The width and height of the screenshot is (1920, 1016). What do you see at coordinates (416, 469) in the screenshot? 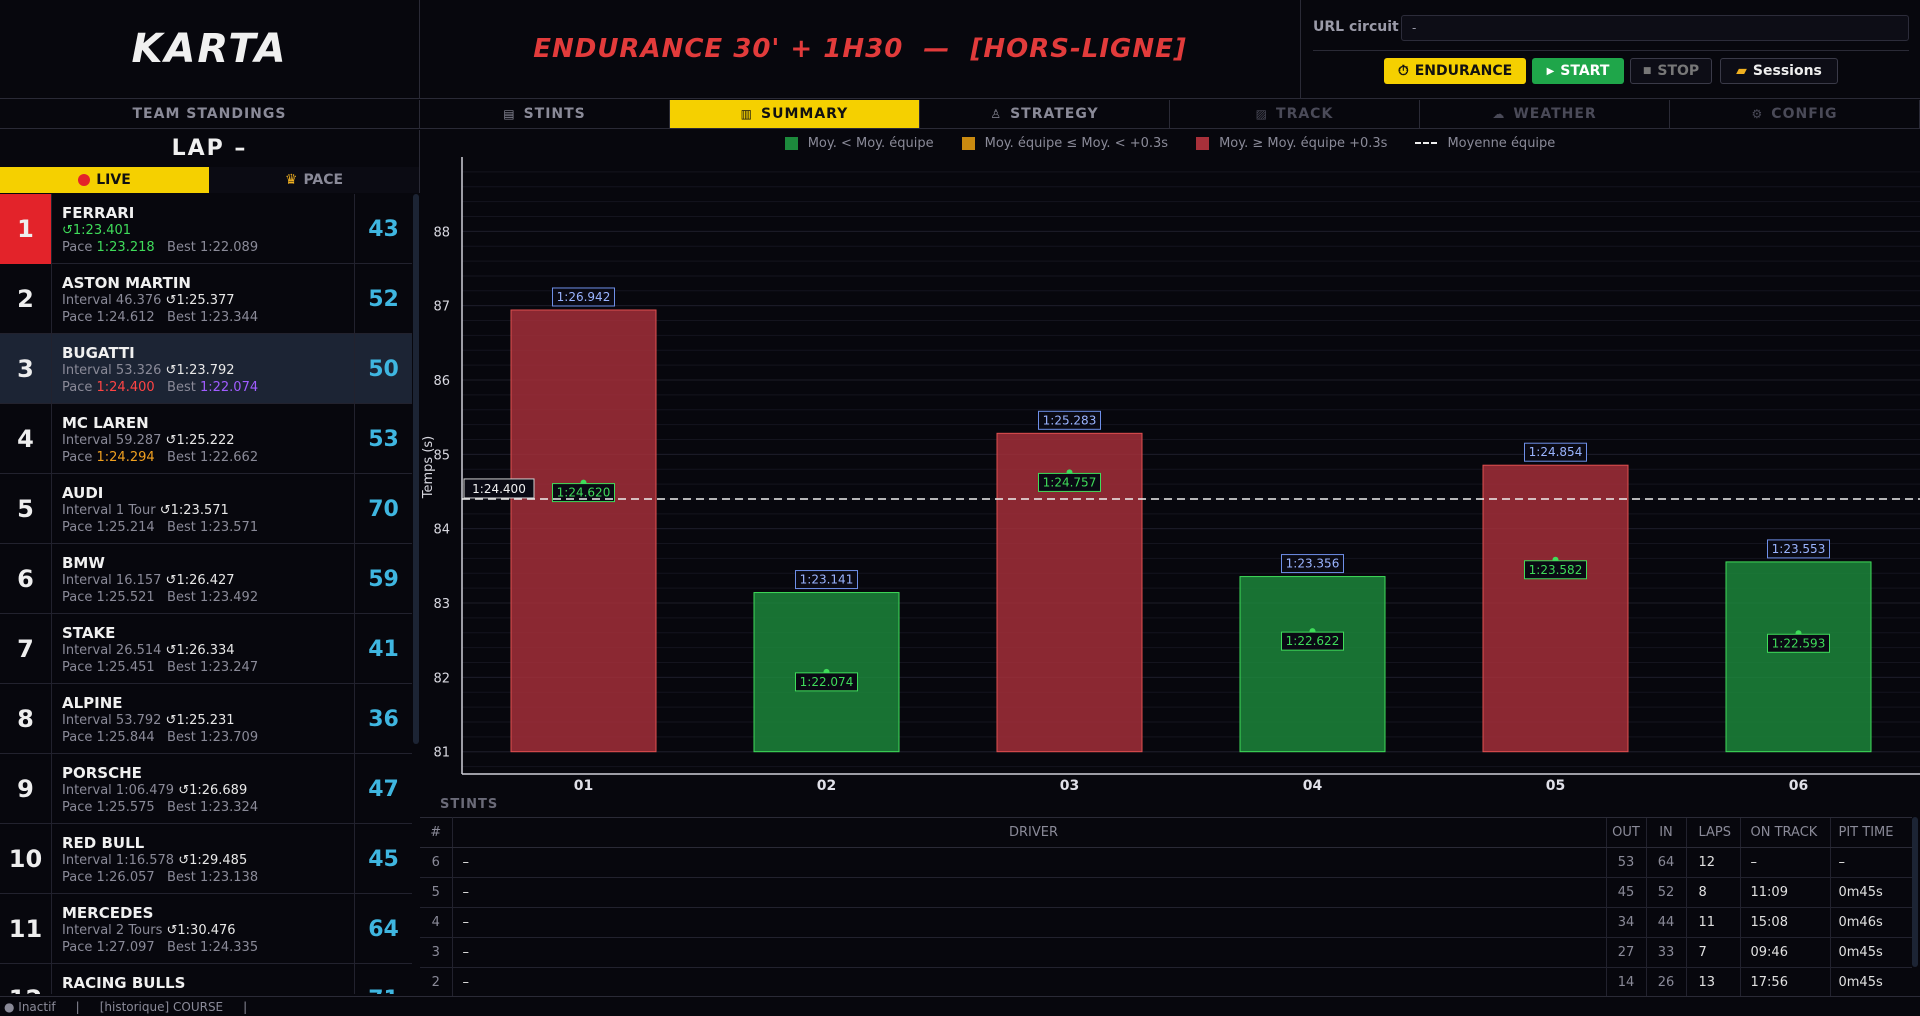
I see `standings-scrollbar` at bounding box center [416, 469].